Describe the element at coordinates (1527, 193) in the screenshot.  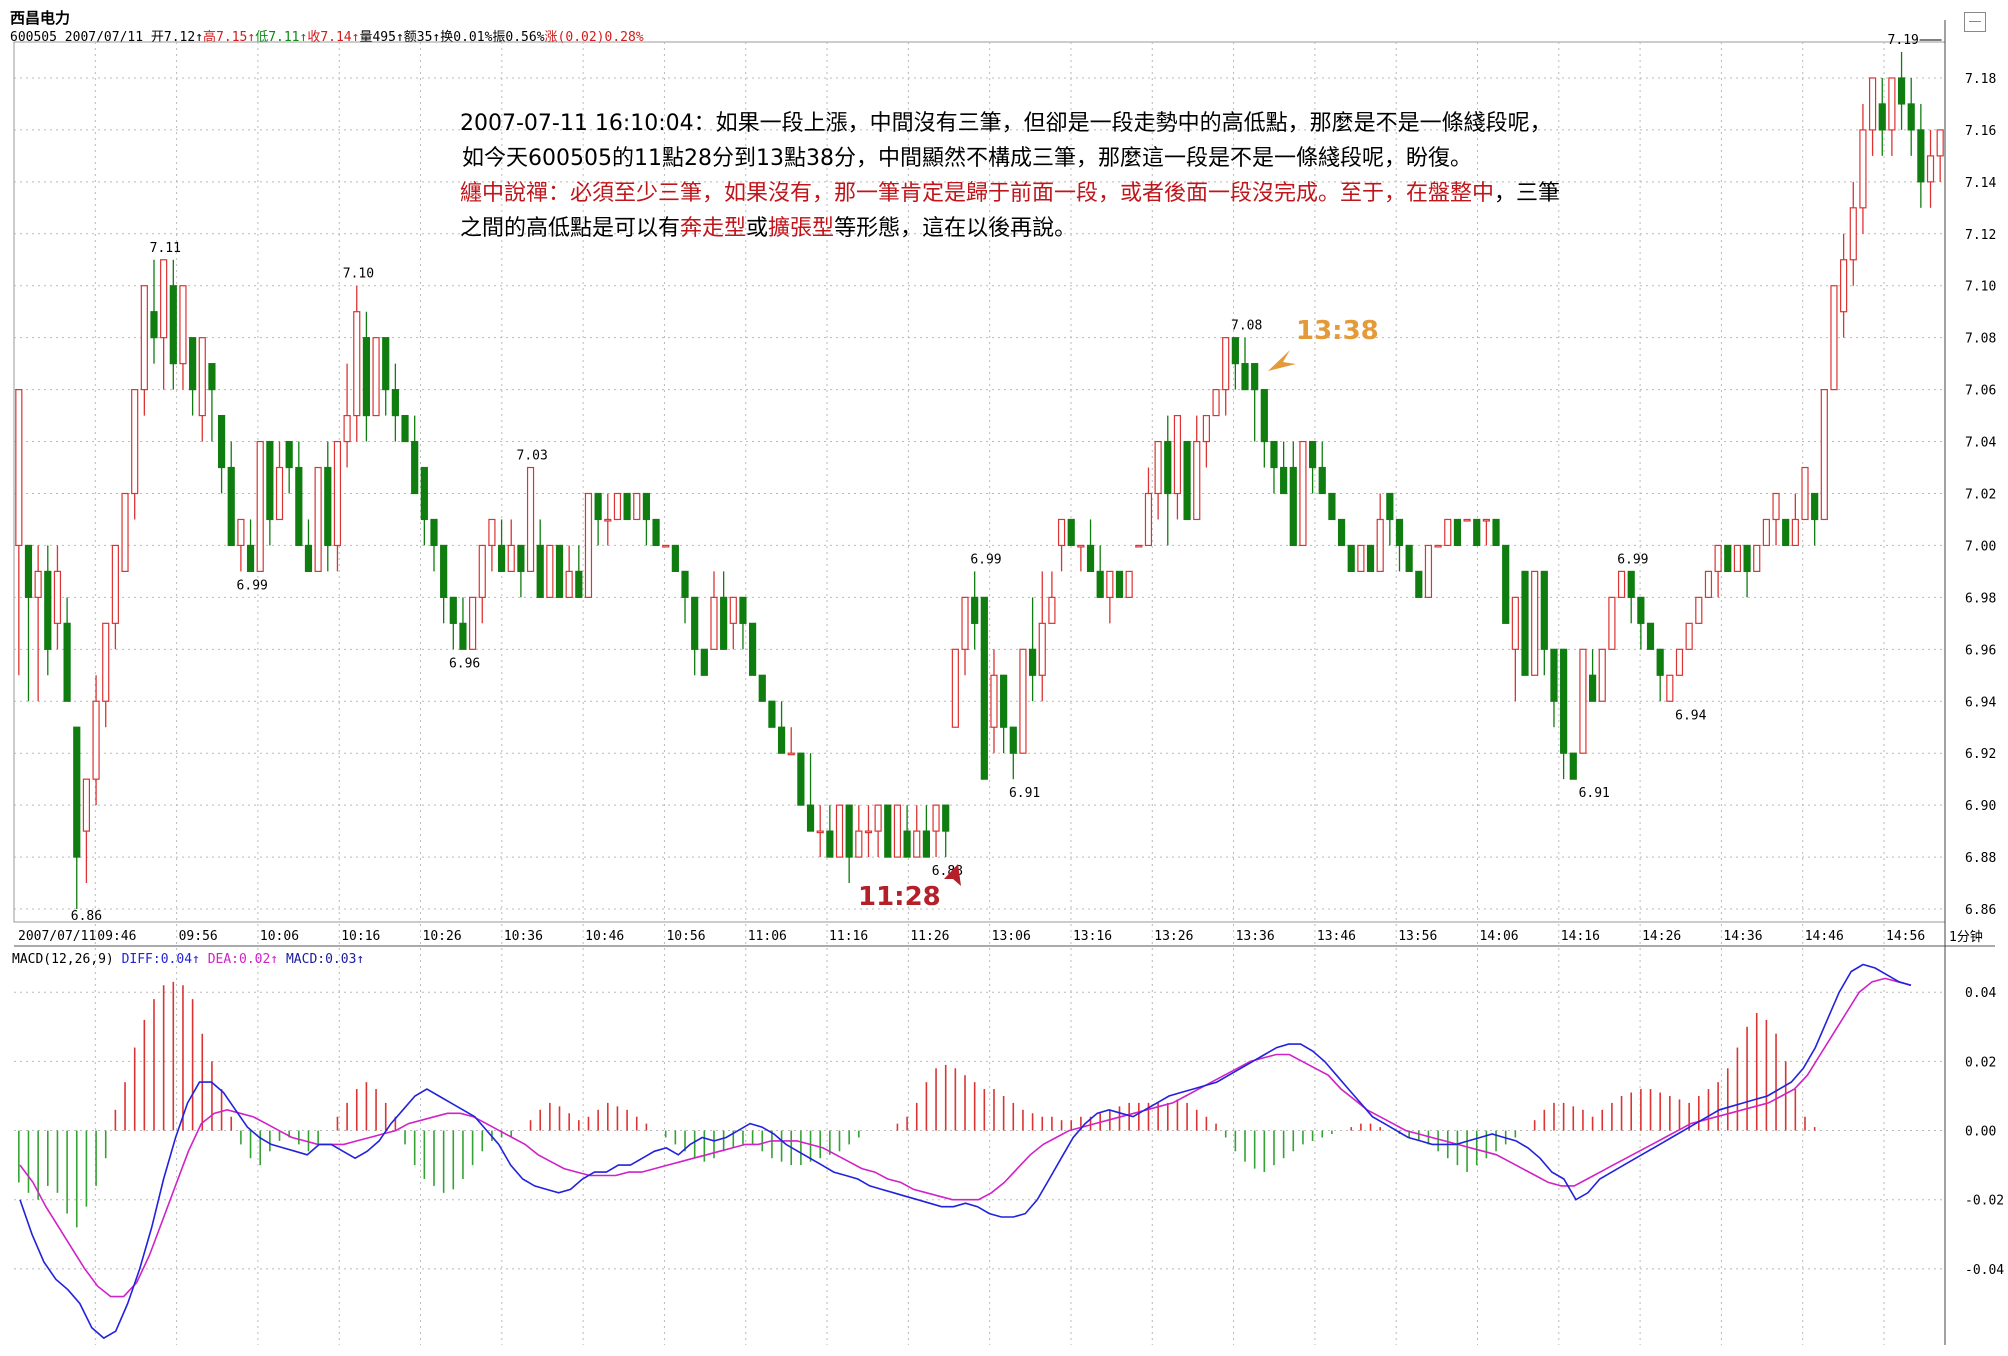
I see `annotation-tail: ，三筆` at that location.